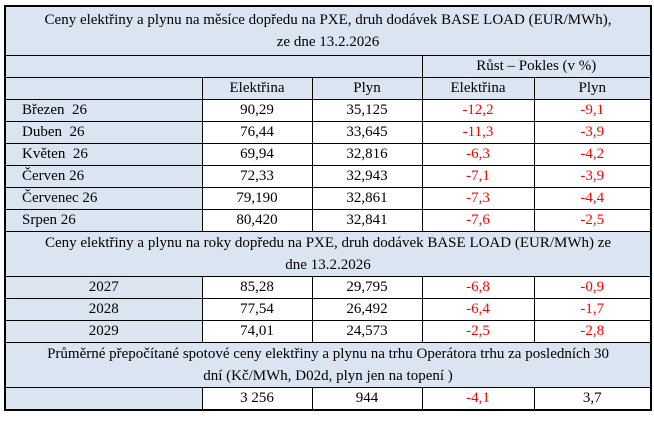 Image resolution: width=654 pixels, height=421 pixels. I want to click on month-label: Březen 26, so click(103, 110).